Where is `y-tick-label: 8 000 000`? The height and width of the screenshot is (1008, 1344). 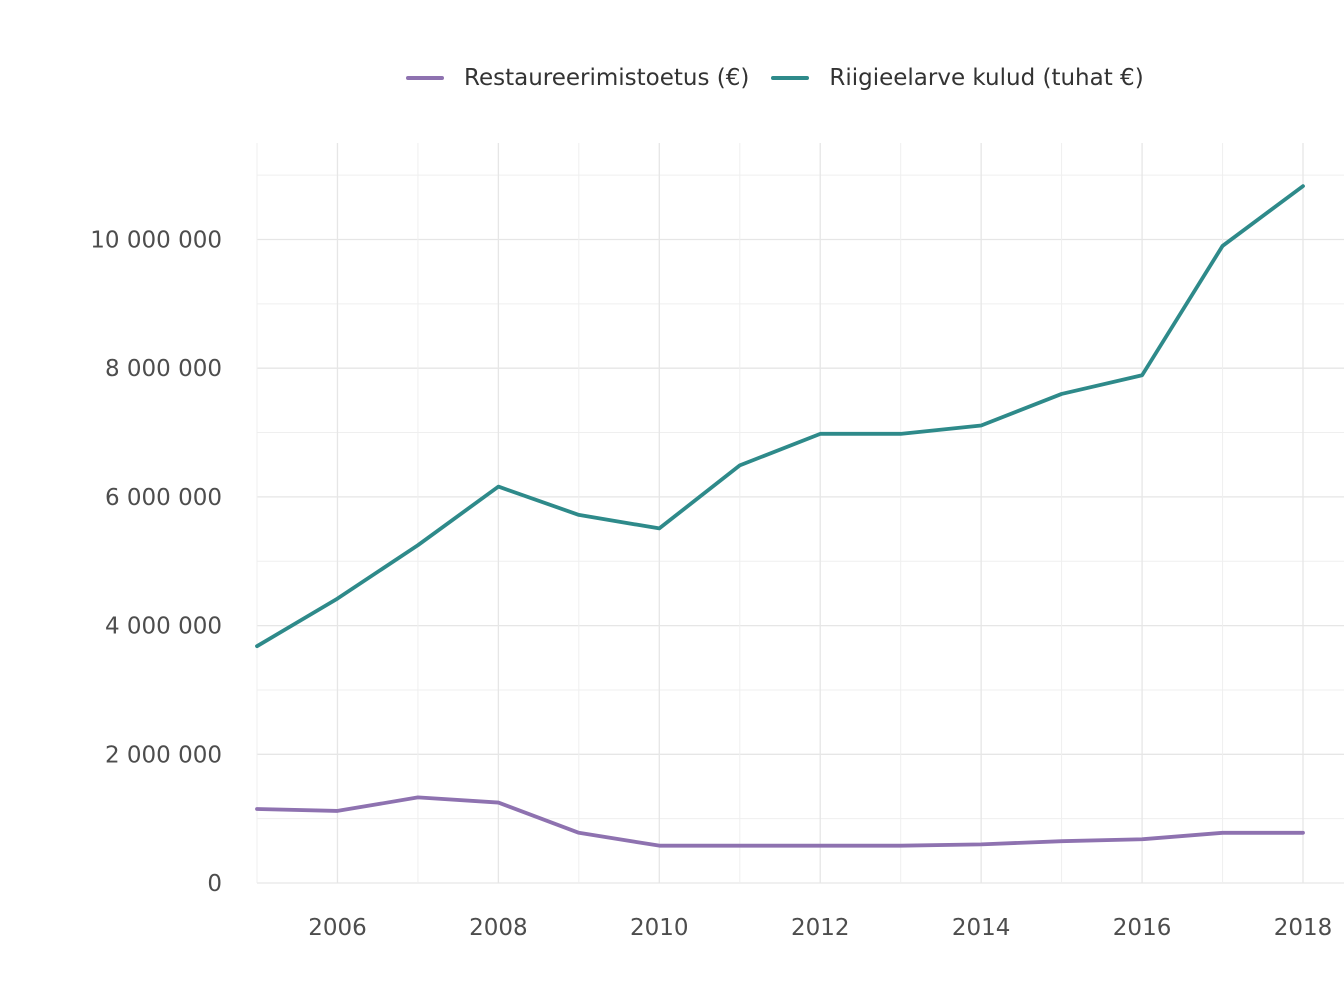 y-tick-label: 8 000 000 is located at coordinates (163, 369).